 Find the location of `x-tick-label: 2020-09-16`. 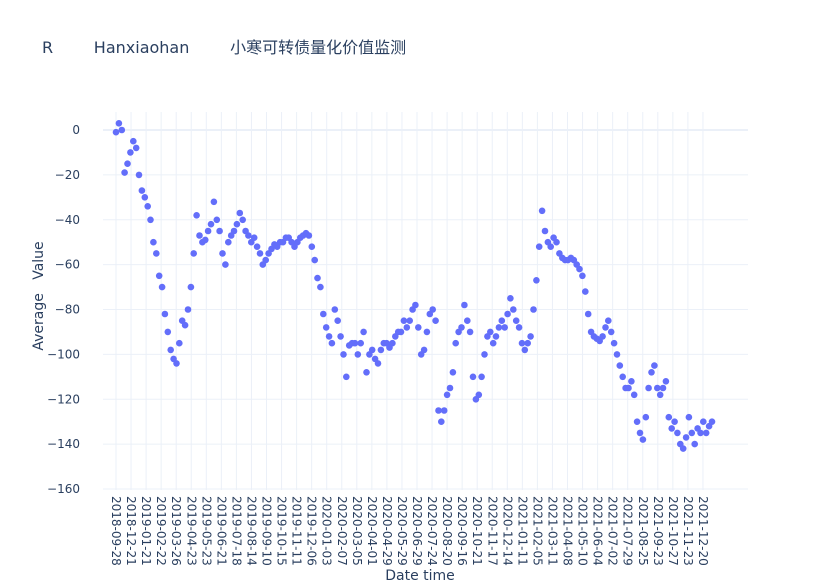

x-tick-label: 2020-09-16 is located at coordinates (462, 531).